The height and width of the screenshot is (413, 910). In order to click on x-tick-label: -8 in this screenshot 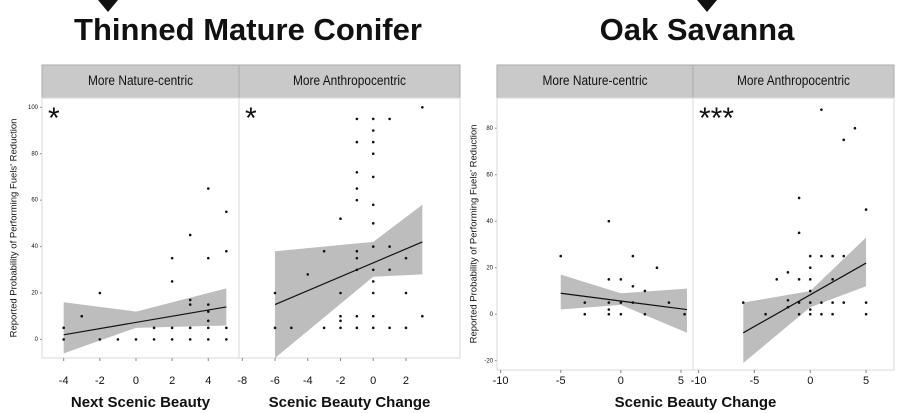, I will do `click(242, 381)`.